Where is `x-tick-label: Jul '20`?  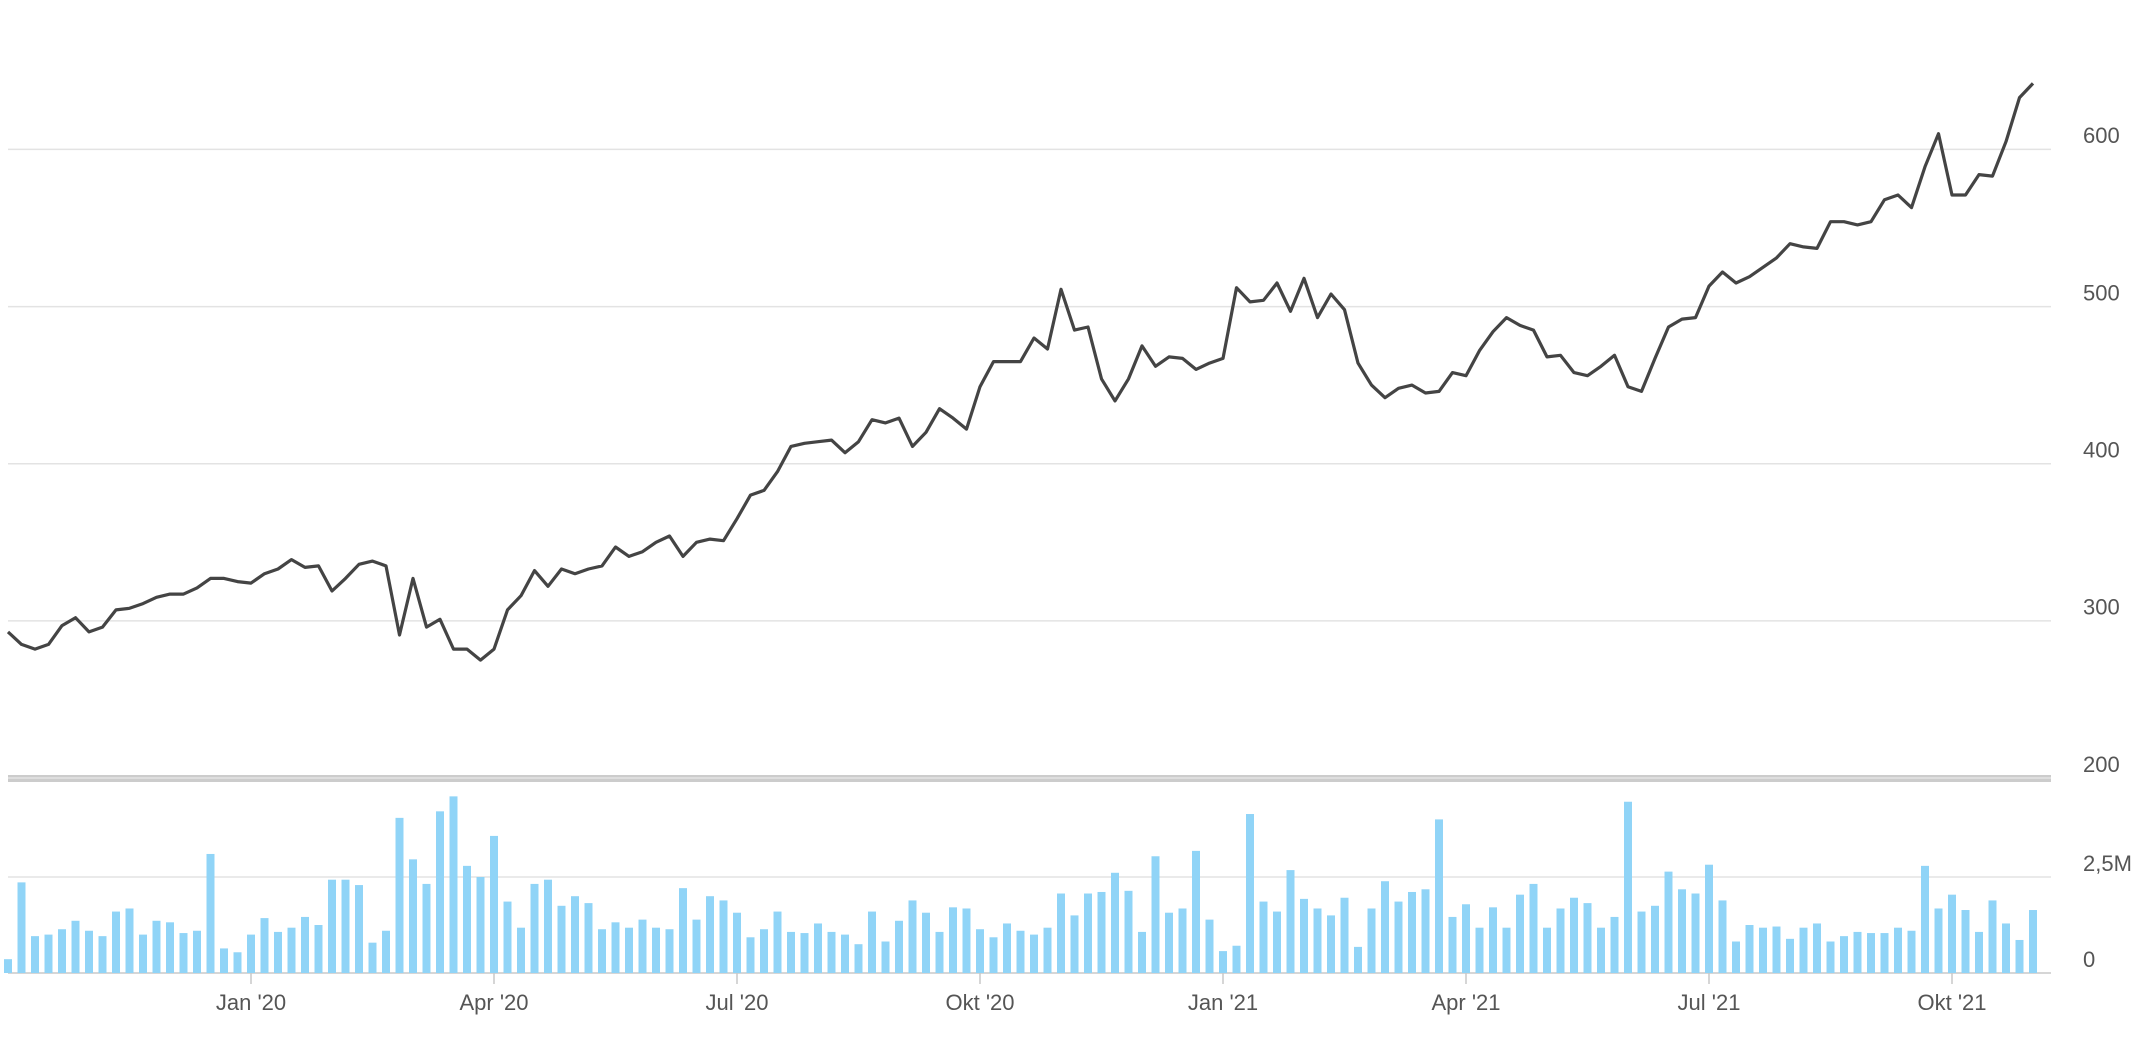
x-tick-label: Jul '20 is located at coordinates (737, 1002).